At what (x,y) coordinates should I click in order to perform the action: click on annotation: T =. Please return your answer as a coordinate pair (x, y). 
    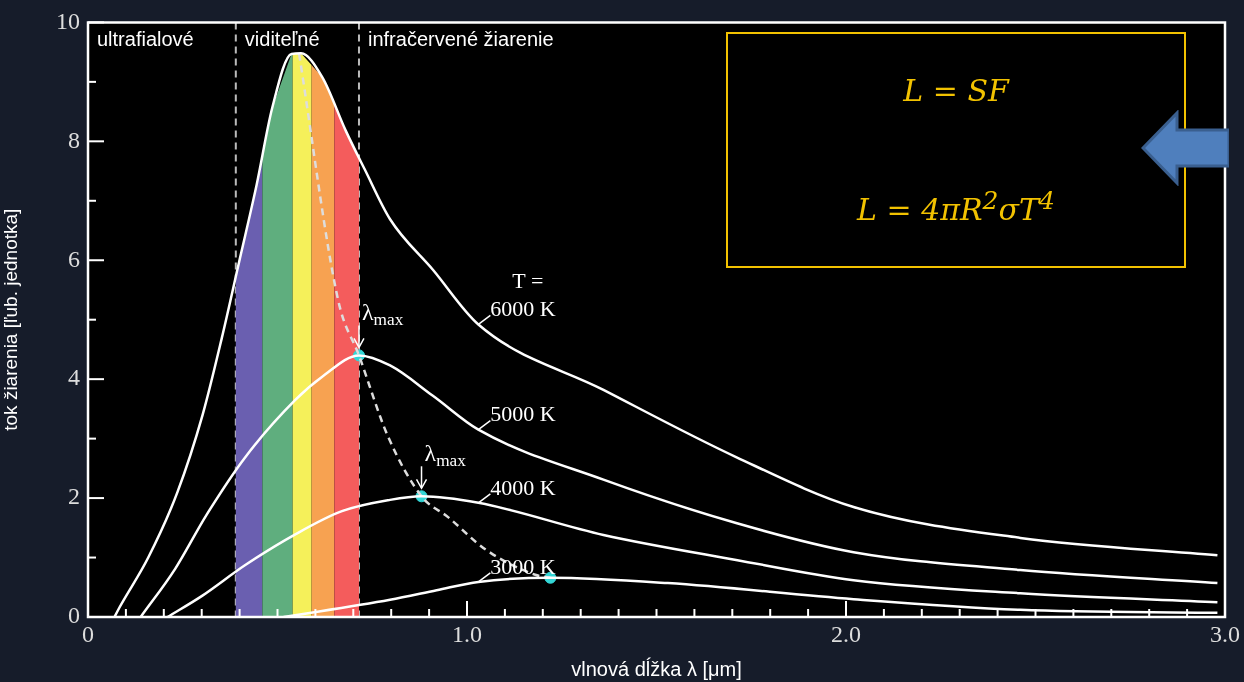
    Looking at the image, I should click on (528, 281).